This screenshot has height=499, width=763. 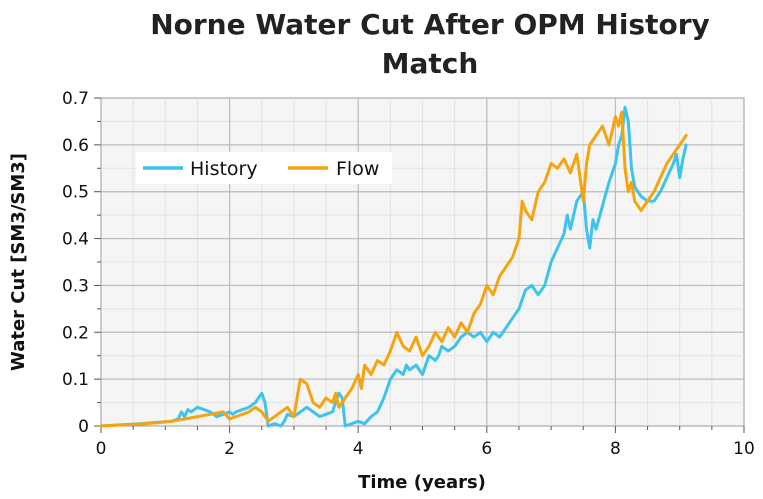 I want to click on legend-label-flow: Flow, so click(x=357, y=169).